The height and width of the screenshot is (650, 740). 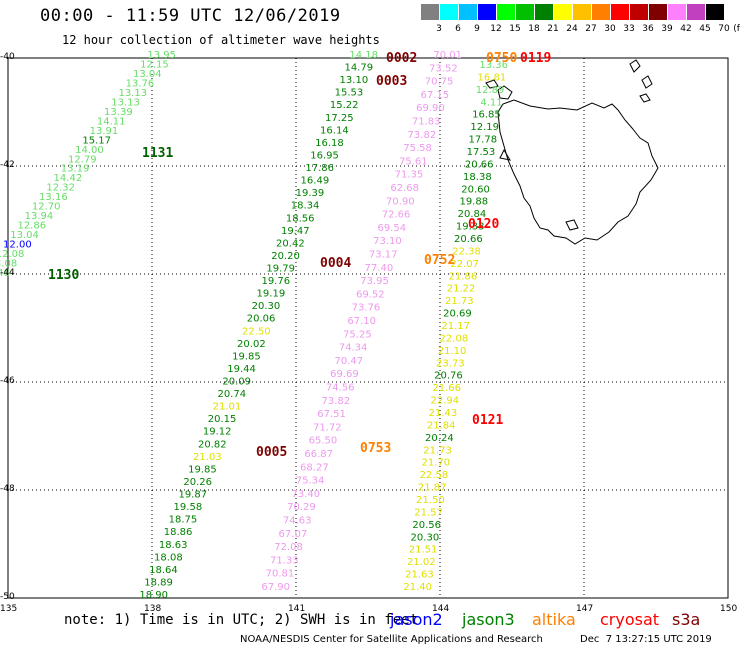 I want to click on page-title: 00:00 - 11:59 UTC 12/06/2019, so click(x=190, y=16).